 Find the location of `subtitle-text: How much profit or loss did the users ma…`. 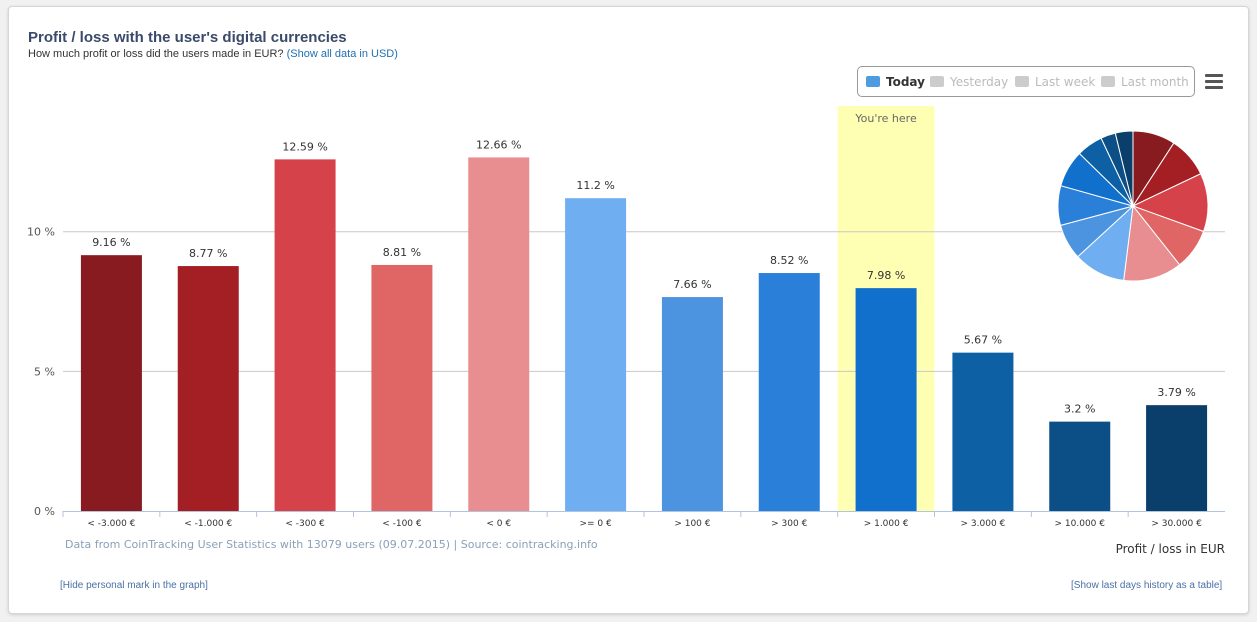

subtitle-text: How much profit or loss did the users ma… is located at coordinates (156, 54).